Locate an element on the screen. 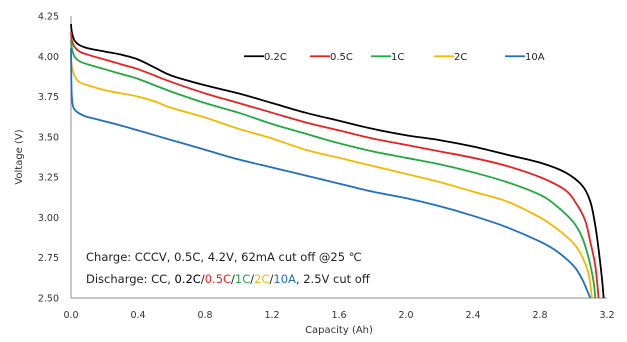  y-tick-label: 2.75 is located at coordinates (48, 258).